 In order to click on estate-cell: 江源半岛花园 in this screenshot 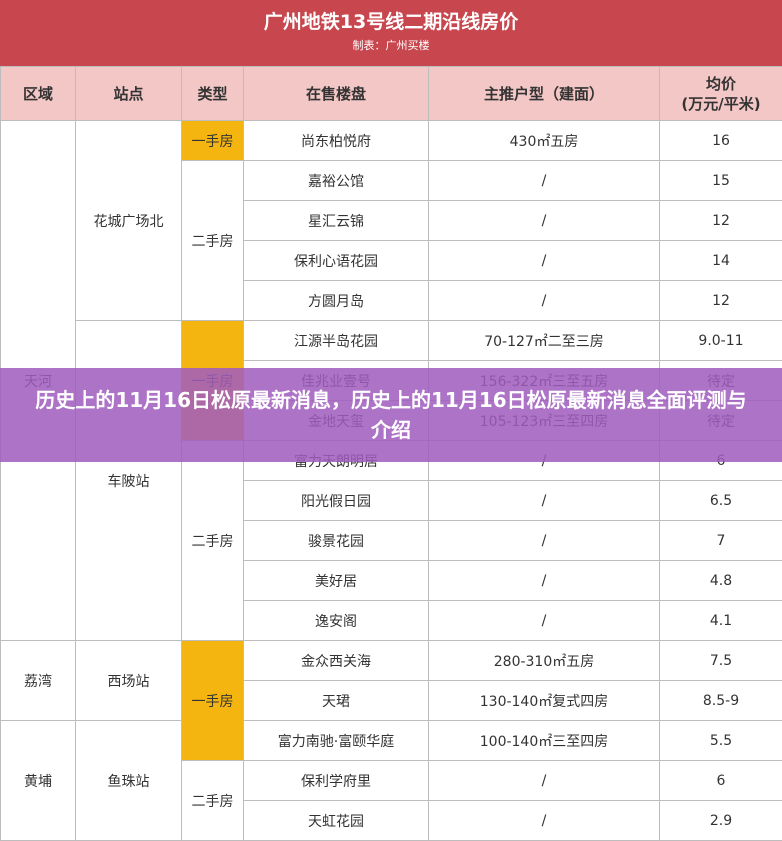, I will do `click(336, 341)`.